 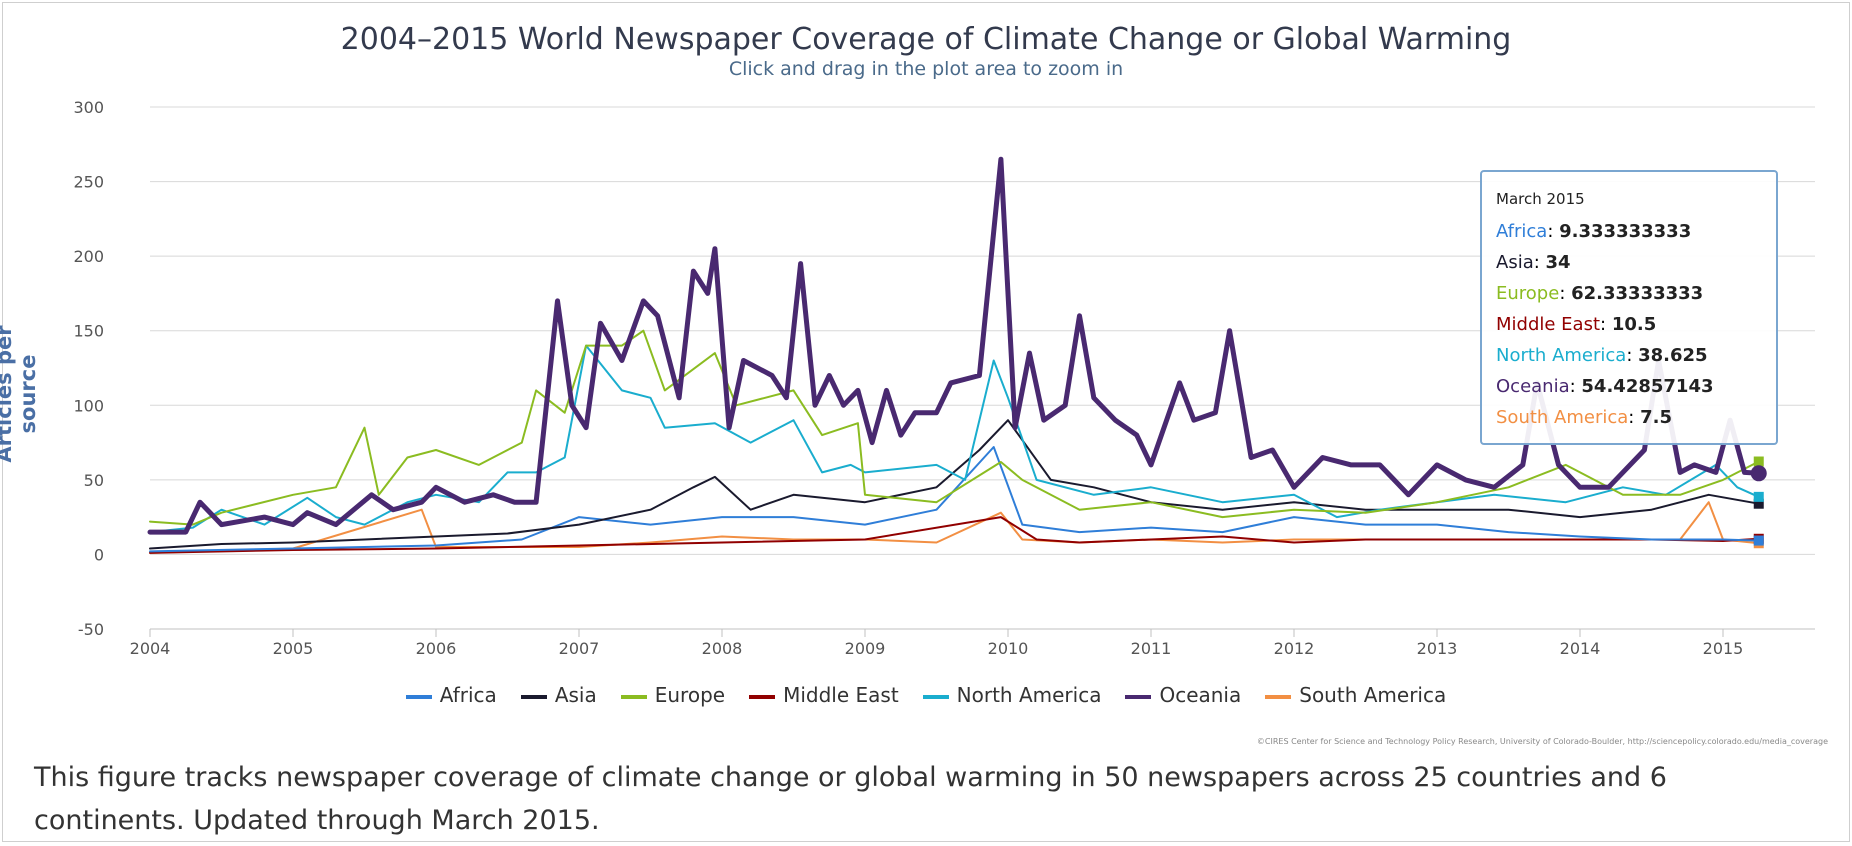 I want to click on legend-item-africa: Africa, so click(x=451, y=695).